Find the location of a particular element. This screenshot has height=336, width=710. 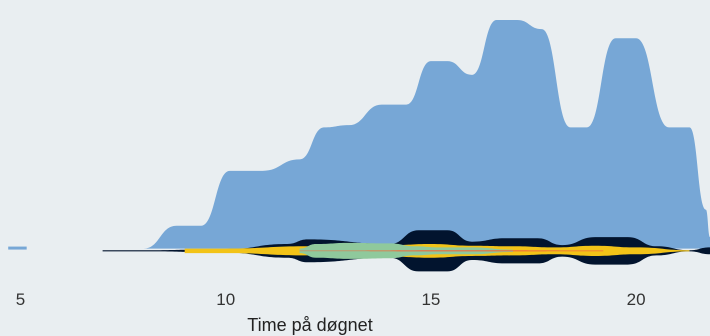

x-axis-label: Time på døgnet is located at coordinates (309, 325).